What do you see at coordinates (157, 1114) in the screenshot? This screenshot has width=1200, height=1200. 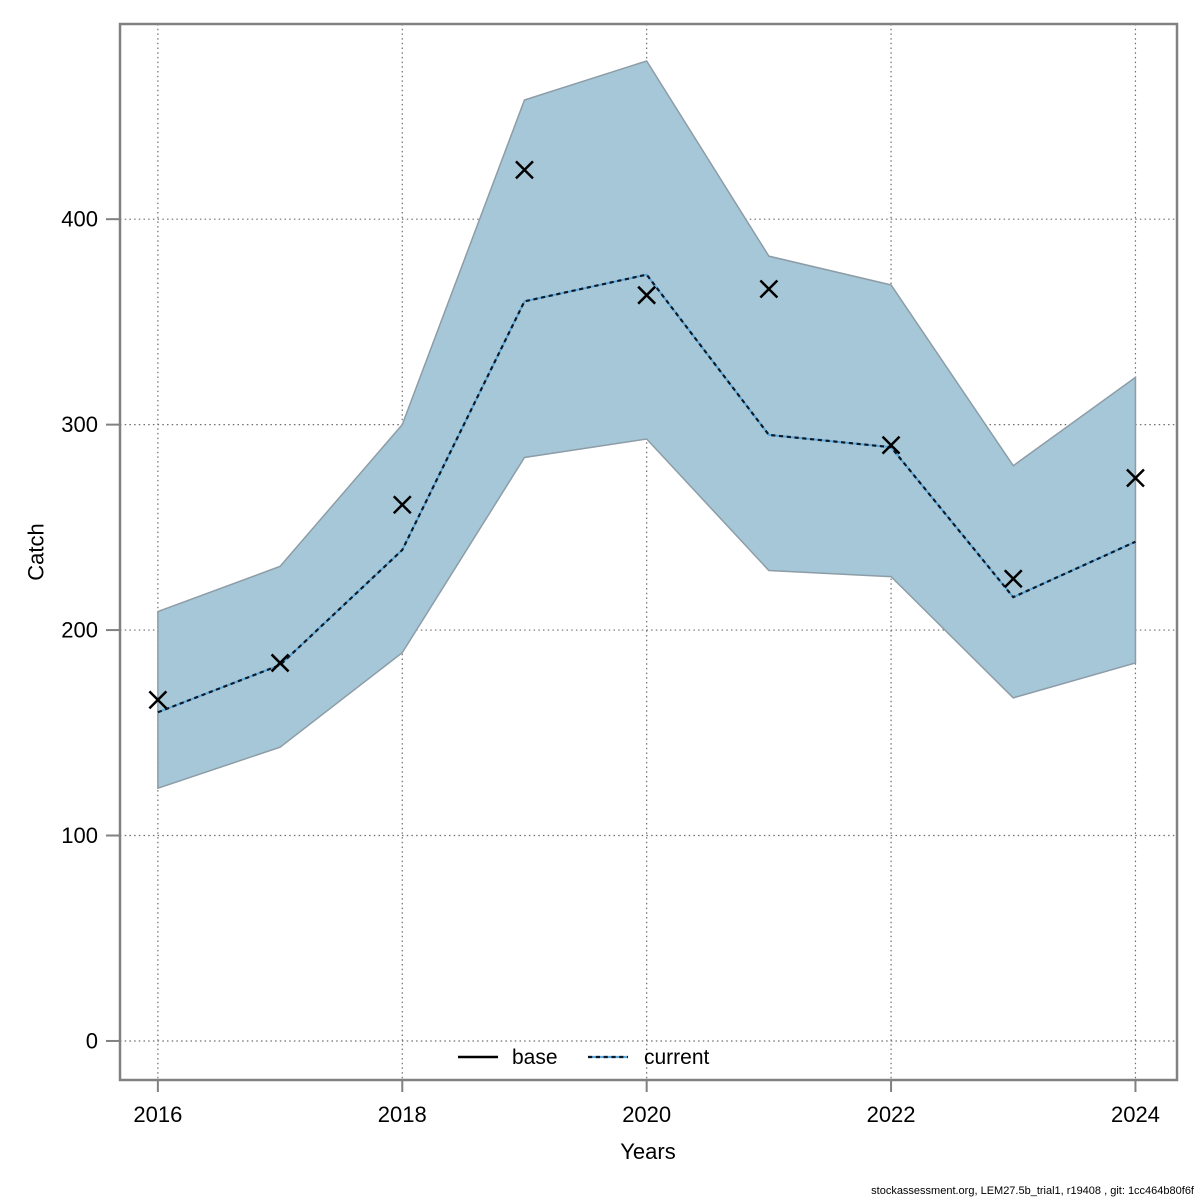 I see `x-tick-label: 2016` at bounding box center [157, 1114].